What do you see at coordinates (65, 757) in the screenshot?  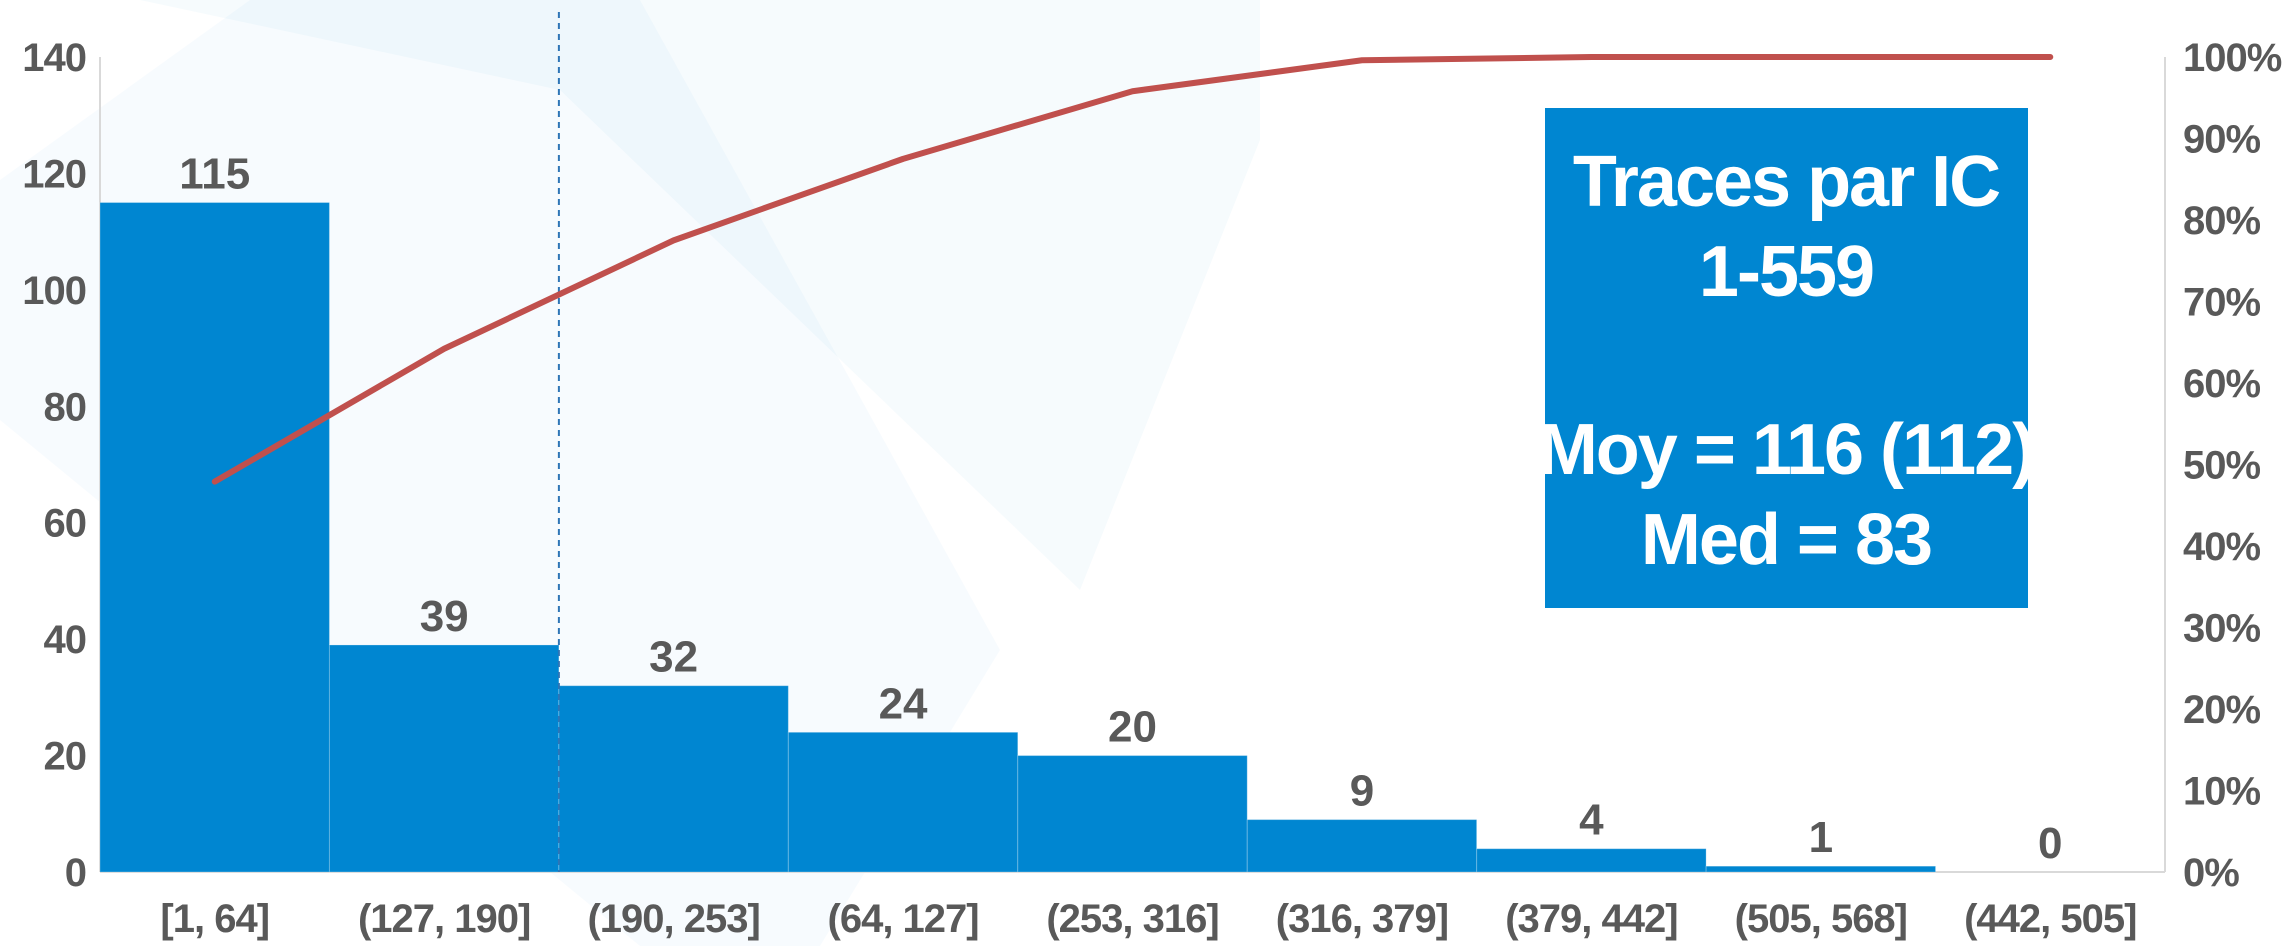 I see `left-tick-20: 20` at bounding box center [65, 757].